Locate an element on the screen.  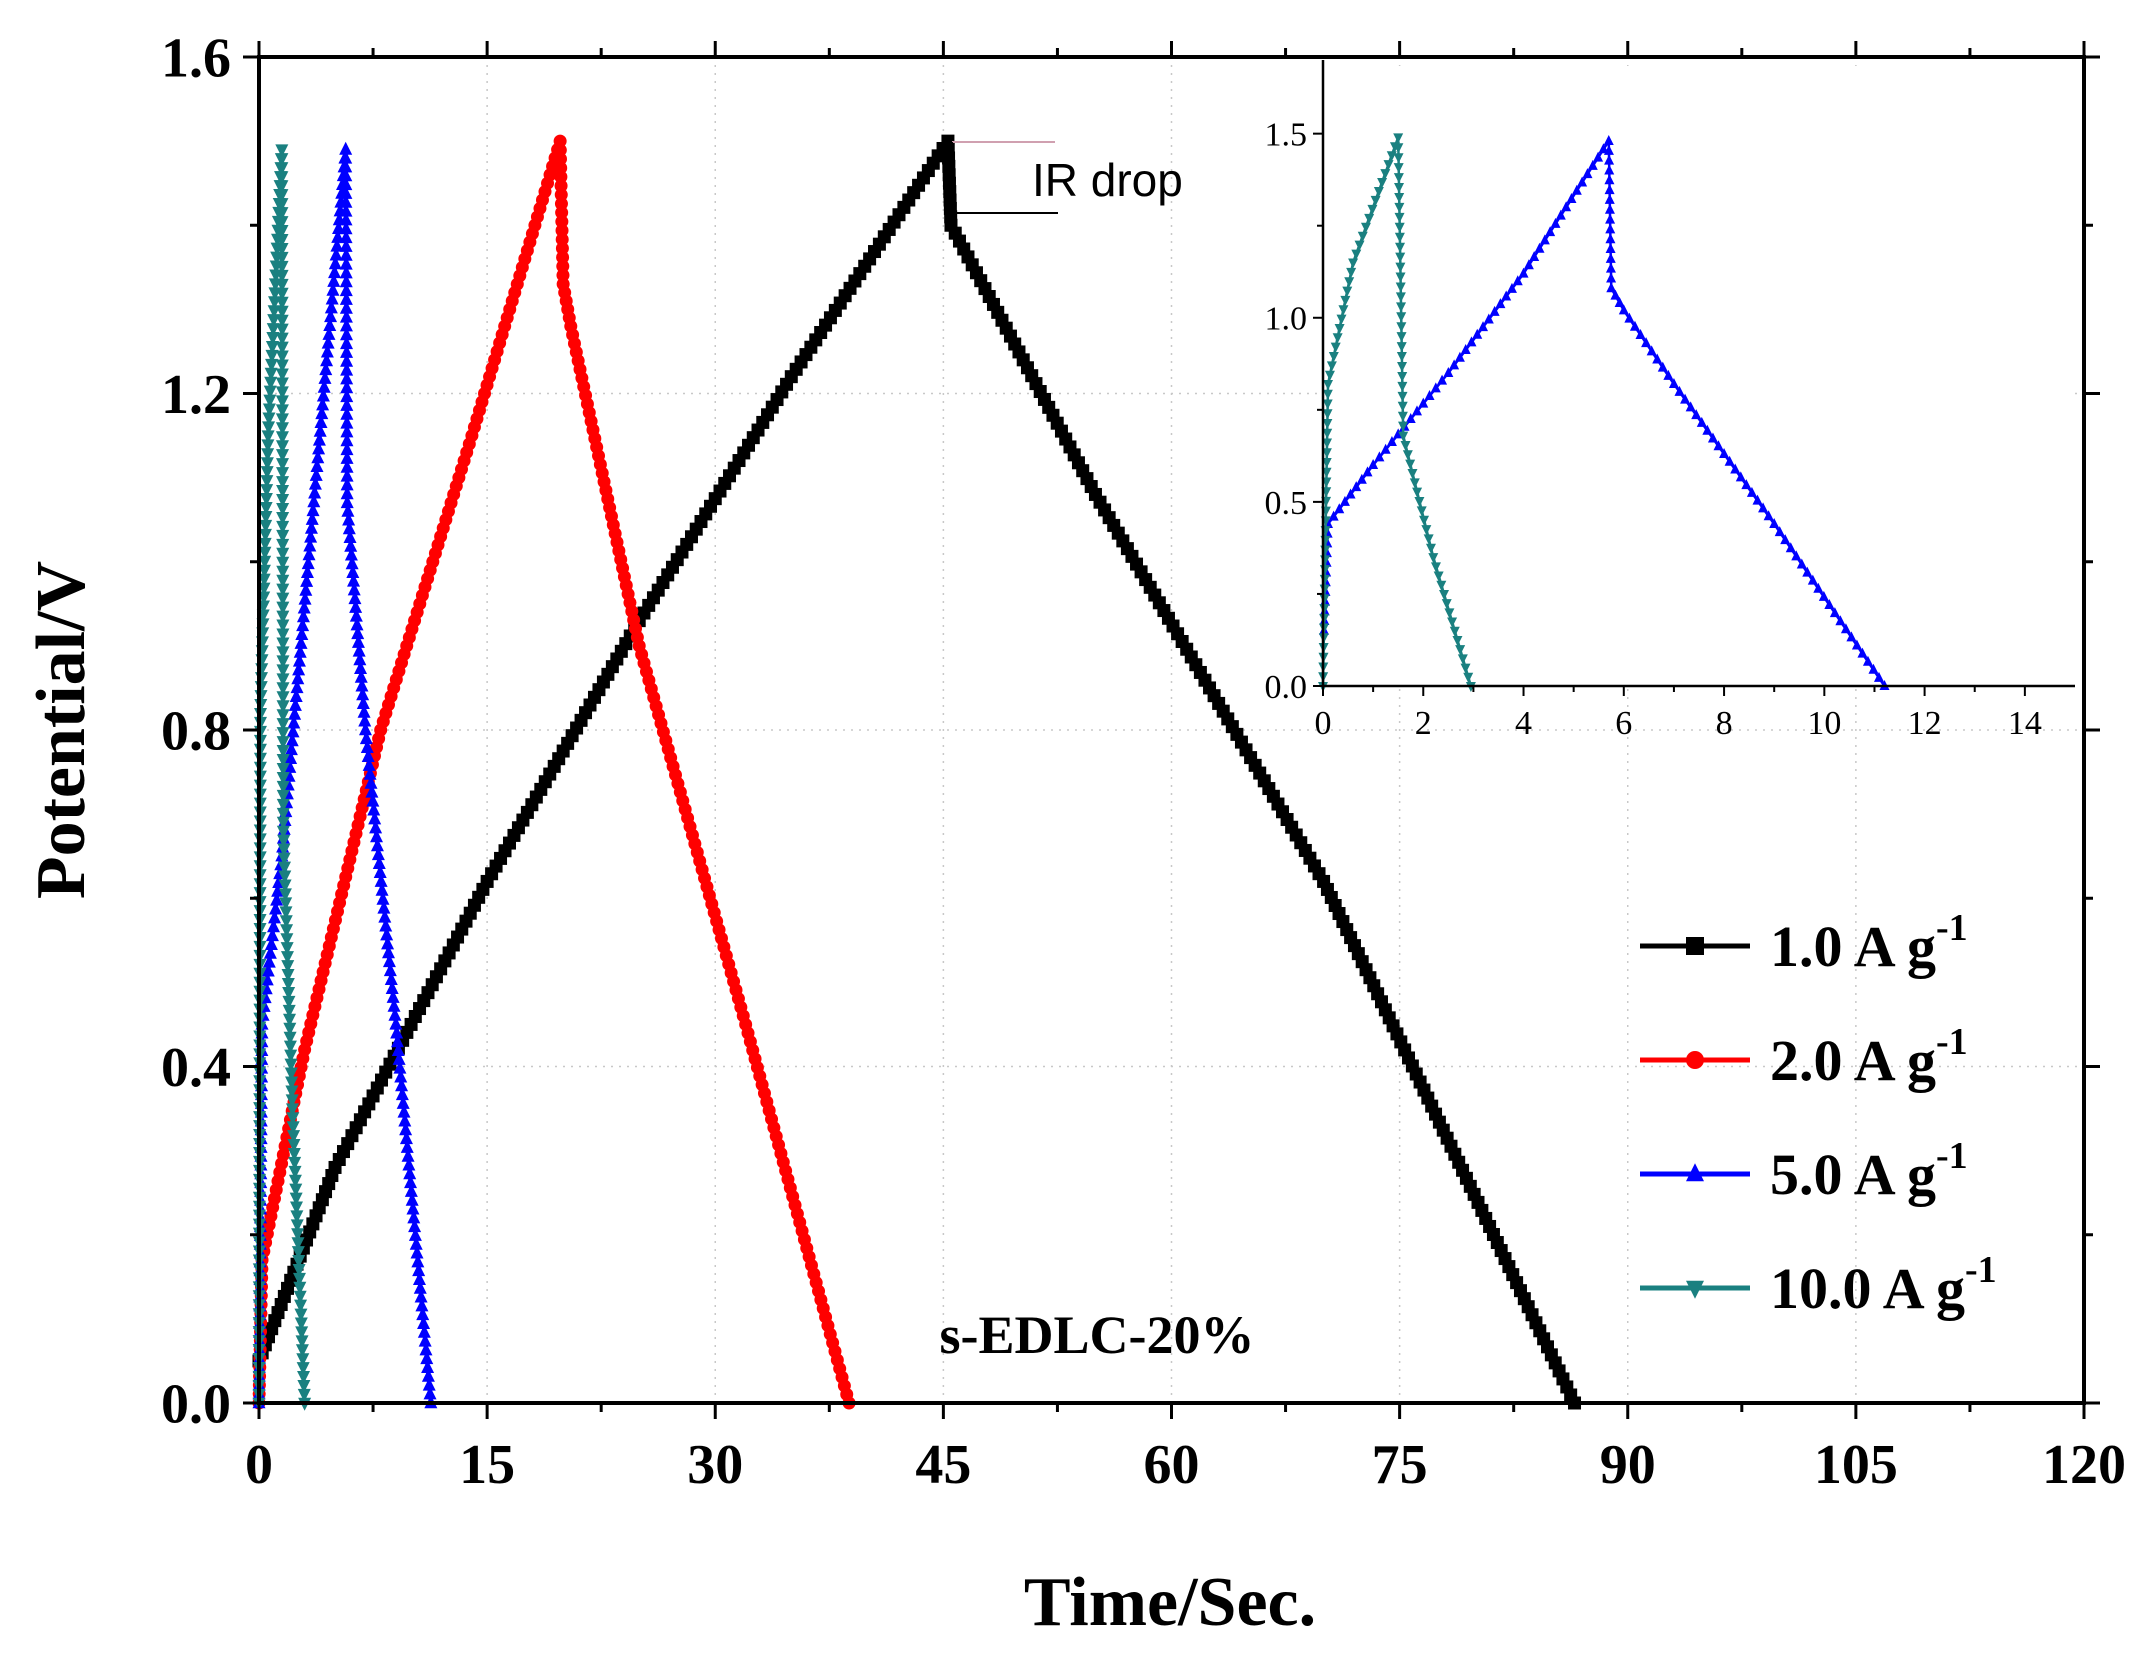
y-axis-label: Potential/V is located at coordinates (61, 730).